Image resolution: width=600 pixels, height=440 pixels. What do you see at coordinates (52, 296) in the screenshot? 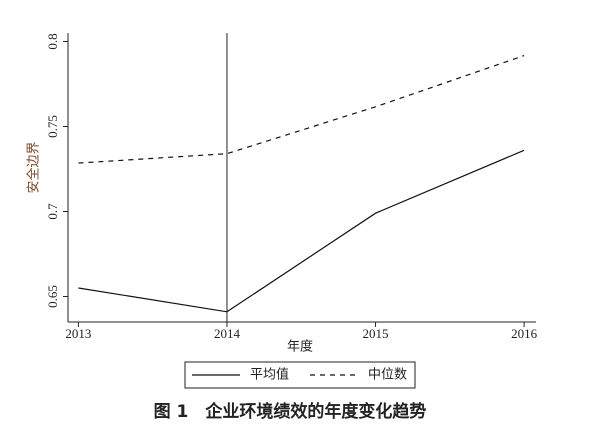
I see `y-tick-label: 0.65` at bounding box center [52, 296].